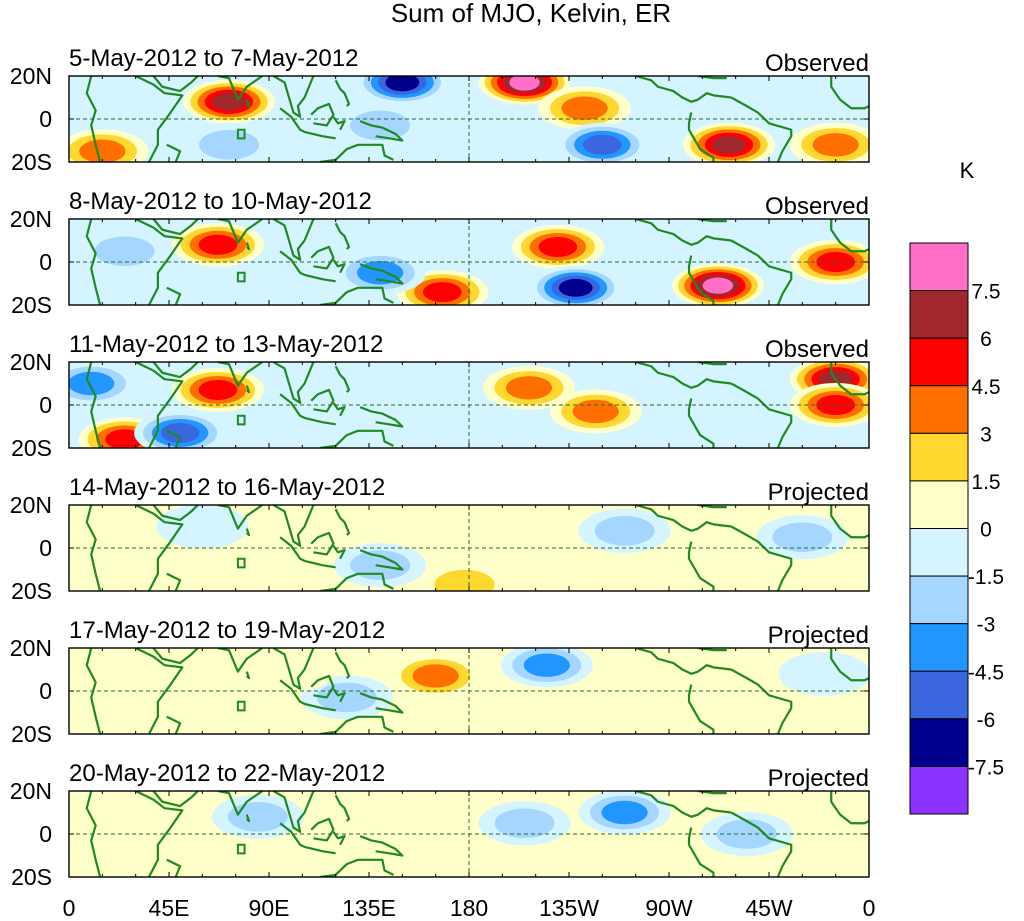 The height and width of the screenshot is (921, 1024). I want to click on lon-label: 180, so click(469, 908).